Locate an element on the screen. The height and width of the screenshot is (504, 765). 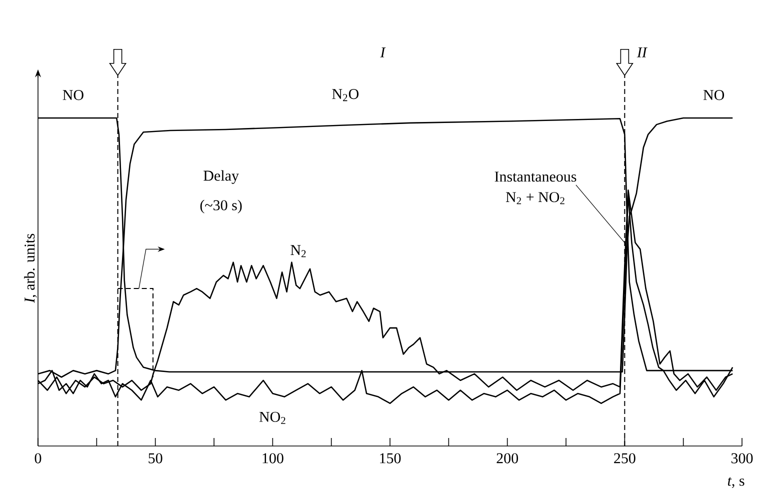
annotation: Instantaneous is located at coordinates (535, 177).